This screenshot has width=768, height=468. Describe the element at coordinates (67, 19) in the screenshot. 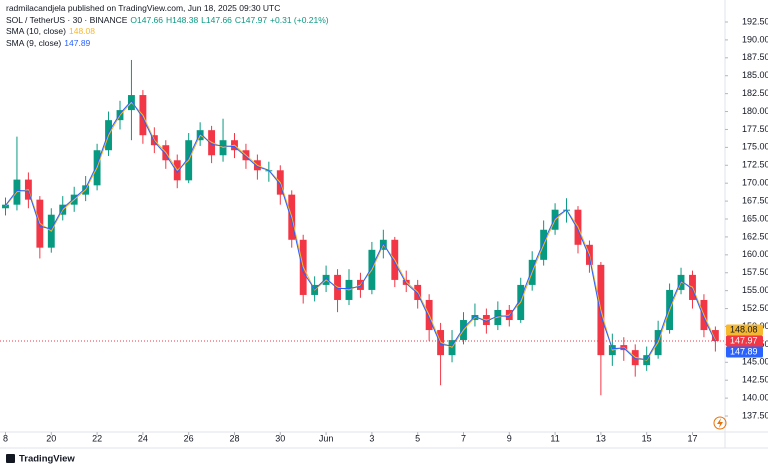

I see `symbol: SOL / TetherUS · 30 · BINANCE` at that location.